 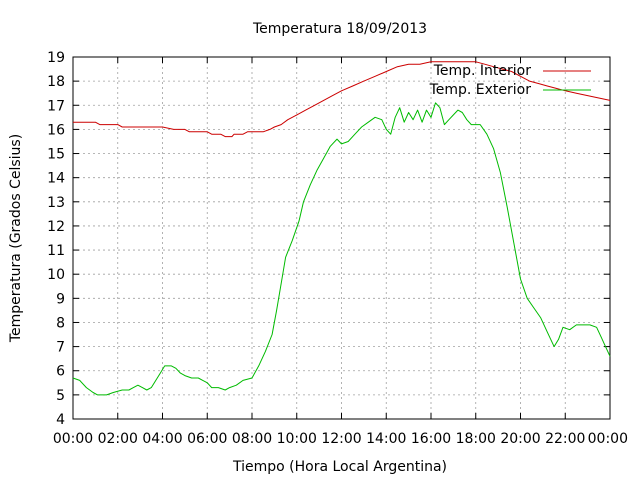 I want to click on x-tick-label: 12:00, so click(x=341, y=439).